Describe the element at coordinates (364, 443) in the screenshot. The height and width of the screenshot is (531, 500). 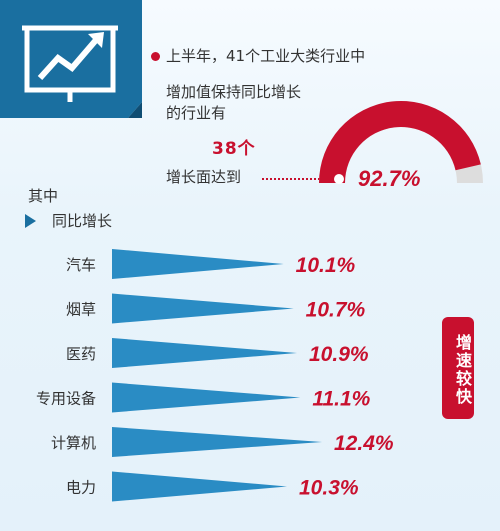
I see `value-label: 12.4%` at that location.